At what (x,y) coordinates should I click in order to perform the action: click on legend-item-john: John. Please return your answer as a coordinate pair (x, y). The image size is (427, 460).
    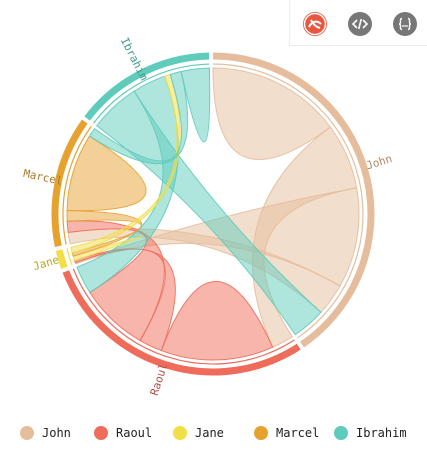
    Looking at the image, I should click on (45, 433).